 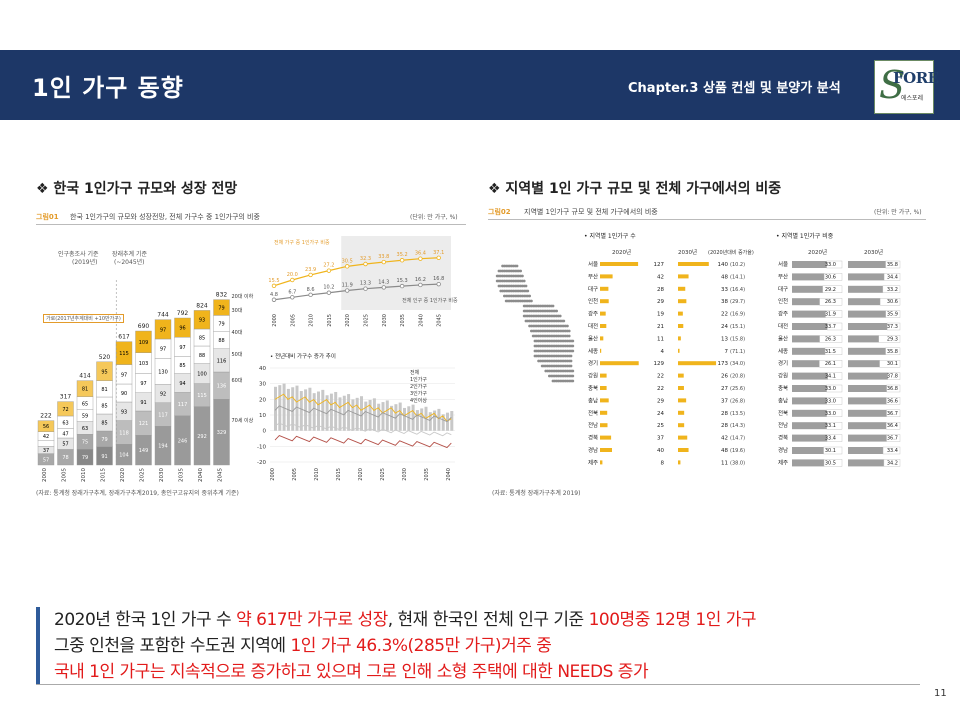 What do you see at coordinates (724, 290) in the screenshot?
I see `count-2030-value: 33` at bounding box center [724, 290].